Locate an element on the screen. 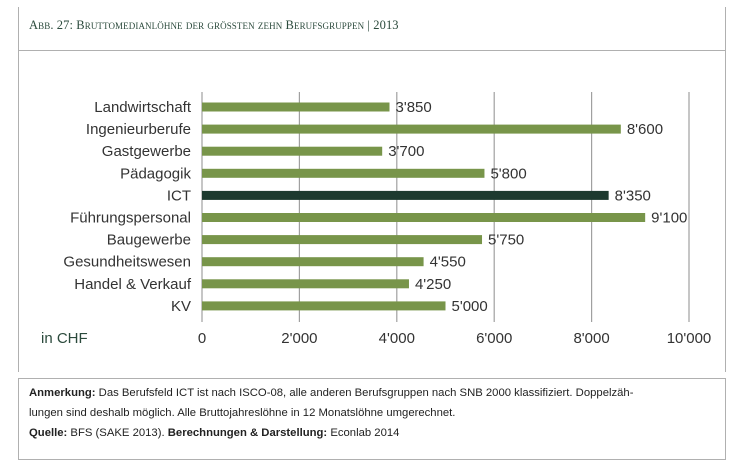 This screenshot has width=741, height=467. data-label: 5'750 is located at coordinates (506, 240).